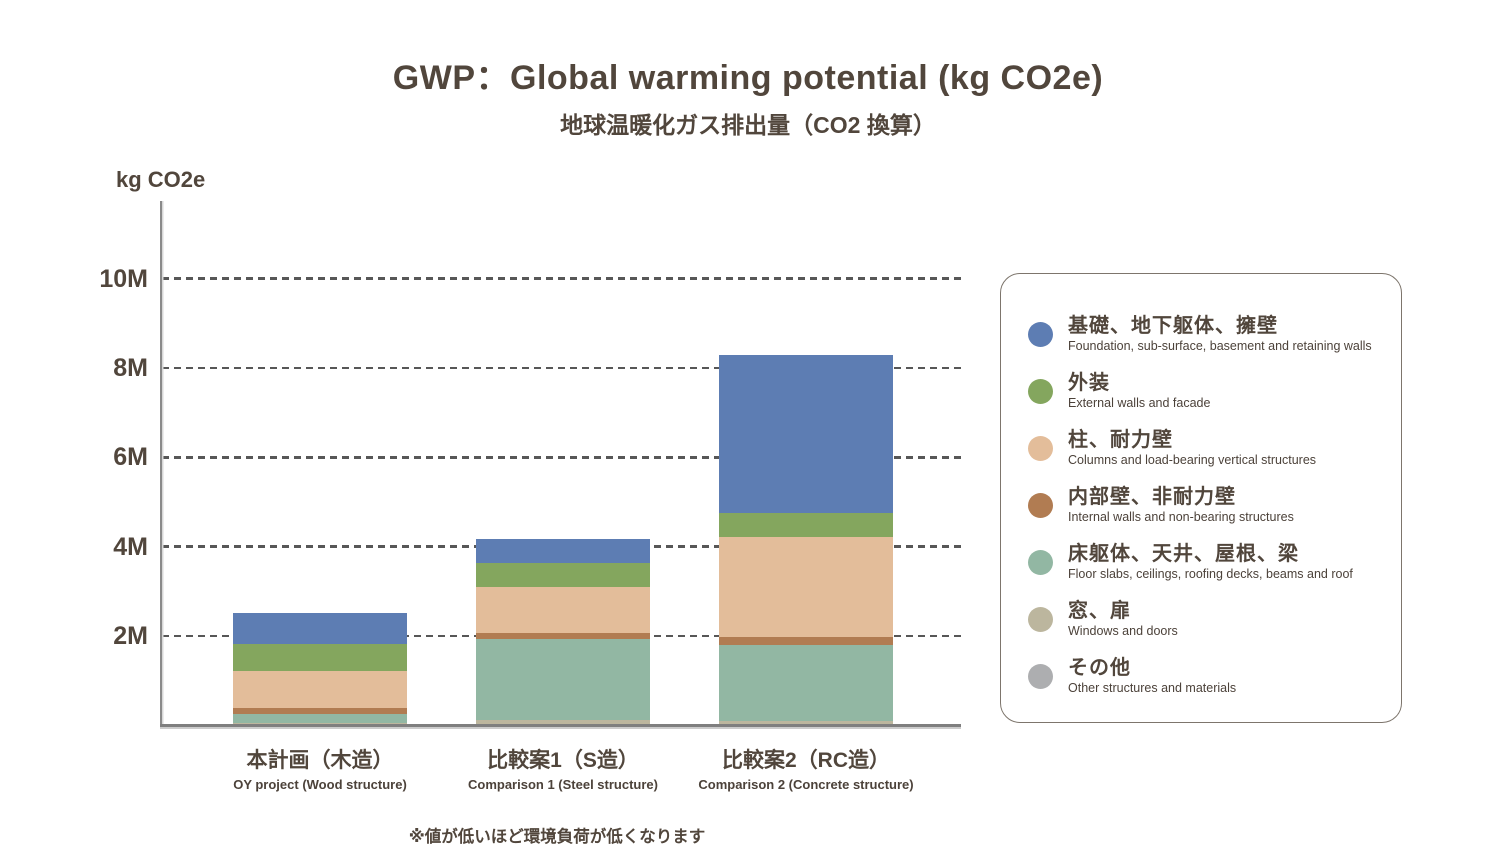 This screenshot has width=1496, height=868. I want to click on bar-1-segment-floor-slabs, so click(320, 718).